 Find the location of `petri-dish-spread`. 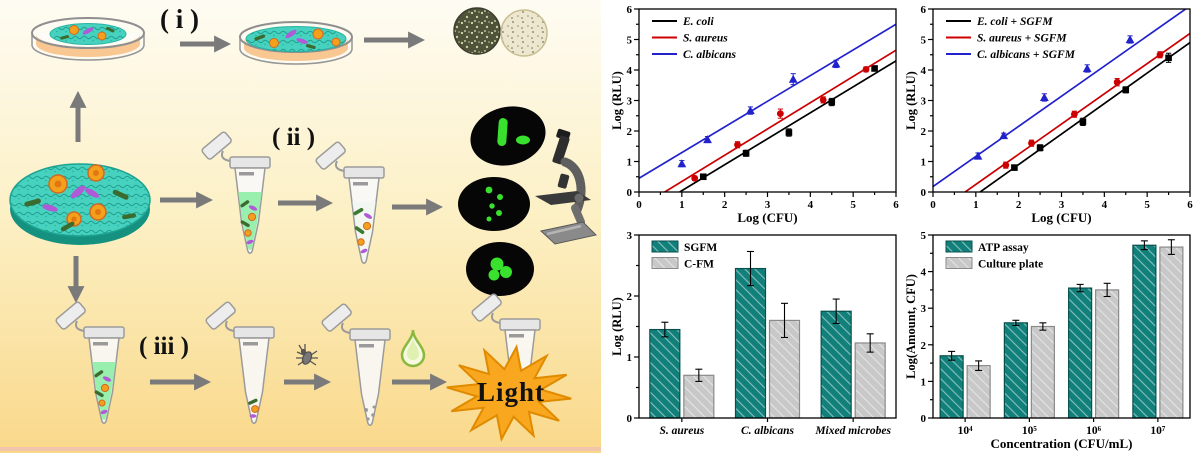

petri-dish-spread is located at coordinates (296, 43).